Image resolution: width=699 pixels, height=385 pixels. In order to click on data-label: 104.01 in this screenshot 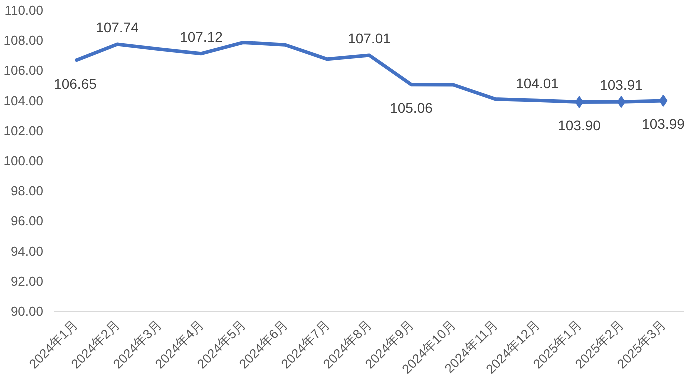, I will do `click(538, 84)`.